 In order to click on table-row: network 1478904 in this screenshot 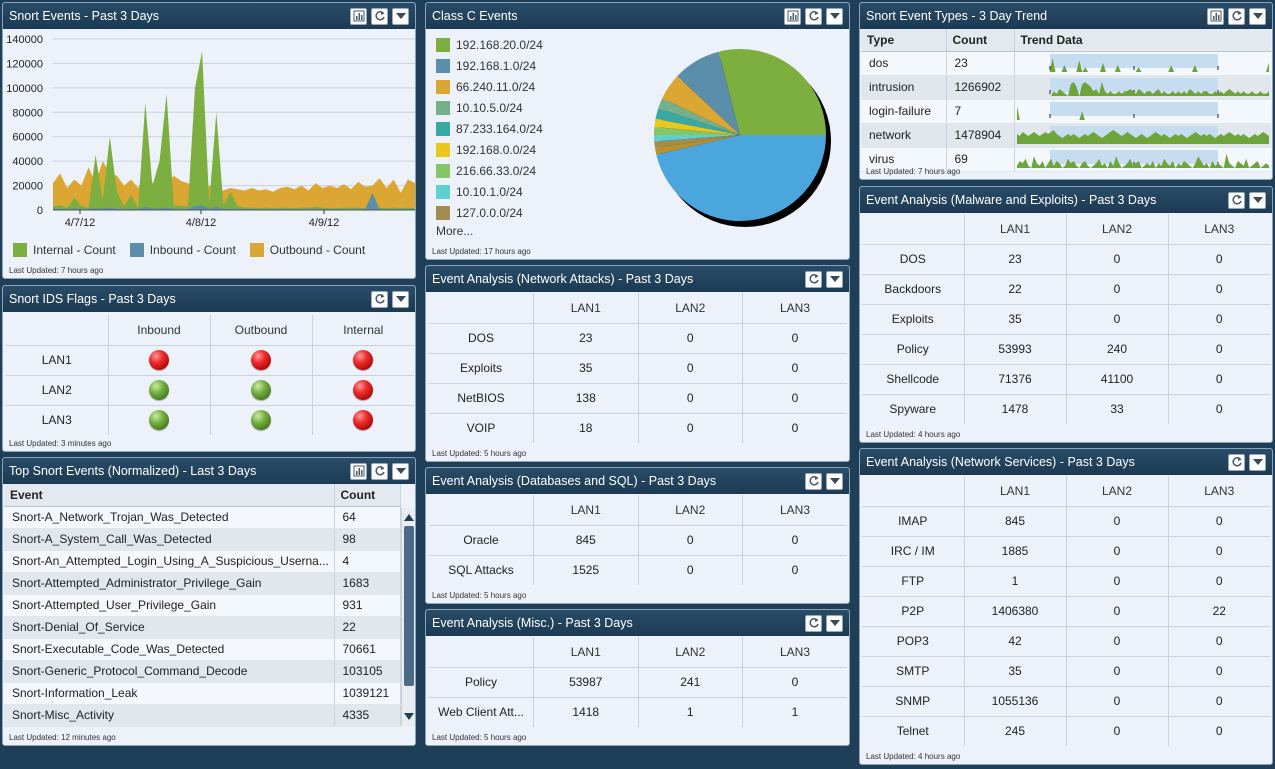, I will do `click(1066, 135)`.